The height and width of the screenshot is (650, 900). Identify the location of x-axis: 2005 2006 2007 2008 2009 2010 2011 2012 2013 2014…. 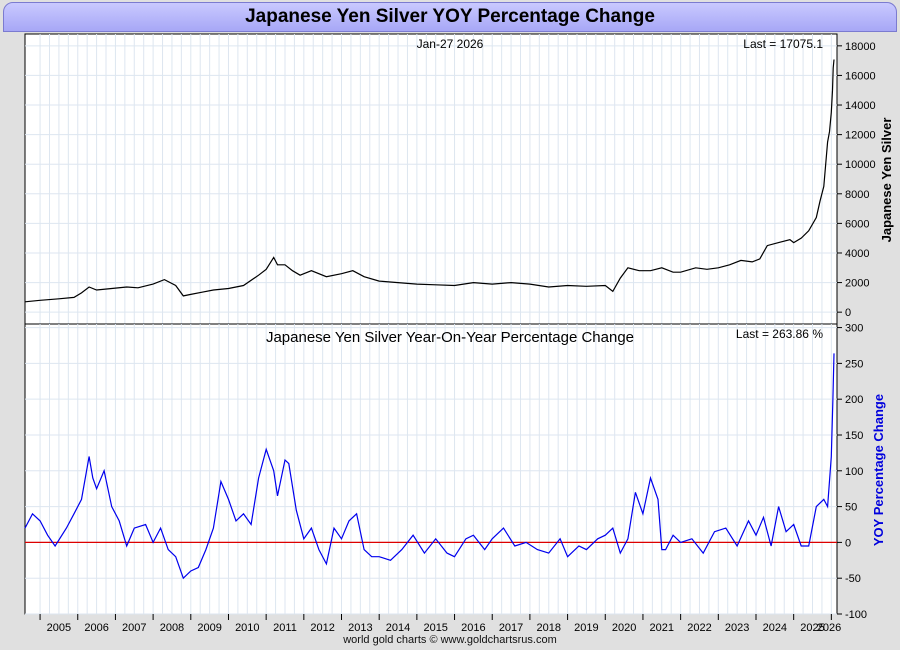
(440, 624).